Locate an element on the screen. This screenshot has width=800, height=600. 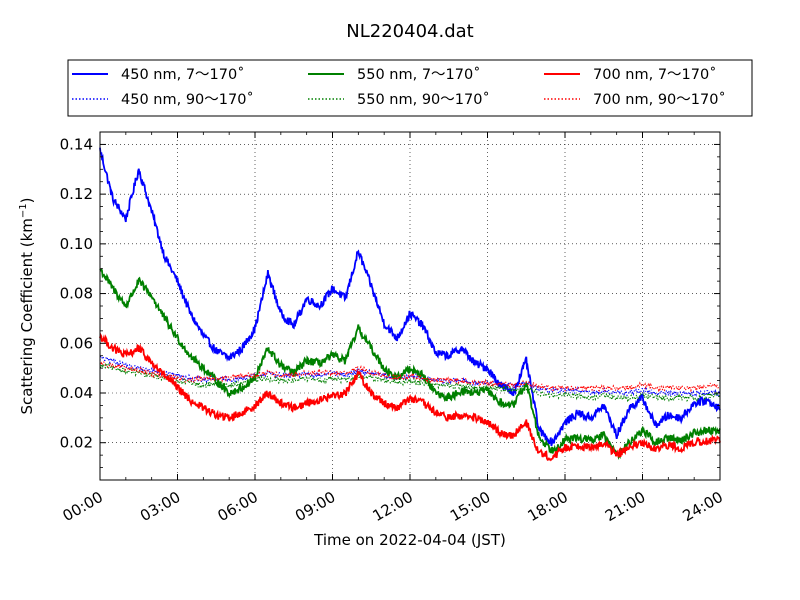
x-tick-label: 18:00 is located at coordinates (548, 506).